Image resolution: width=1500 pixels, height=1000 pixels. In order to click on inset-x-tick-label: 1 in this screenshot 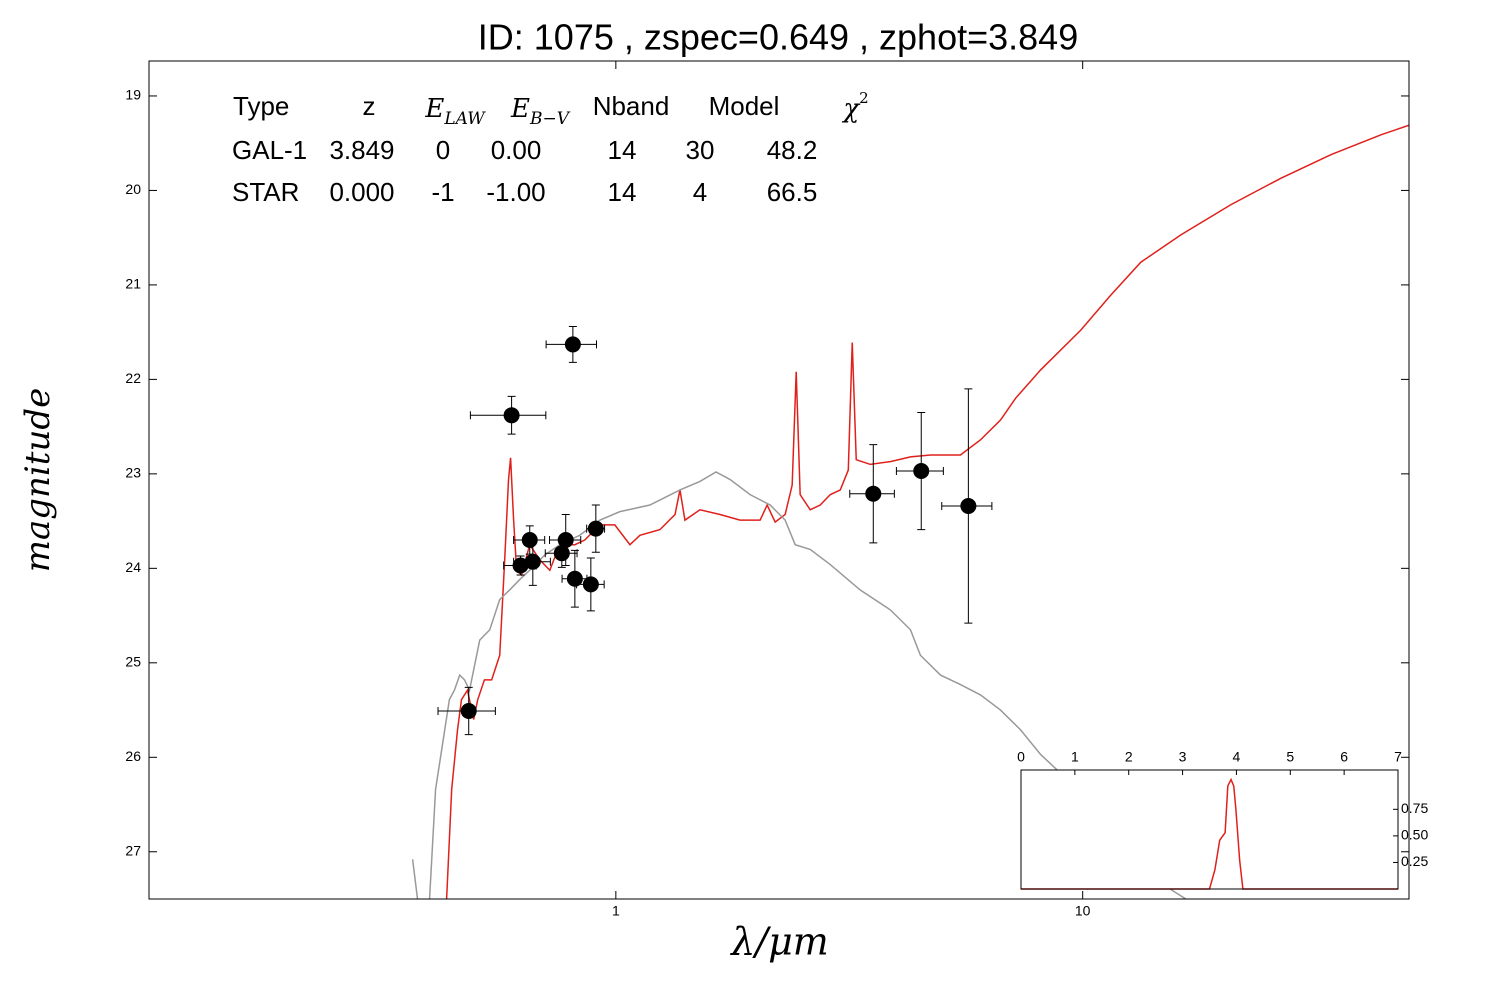, I will do `click(1075, 757)`.